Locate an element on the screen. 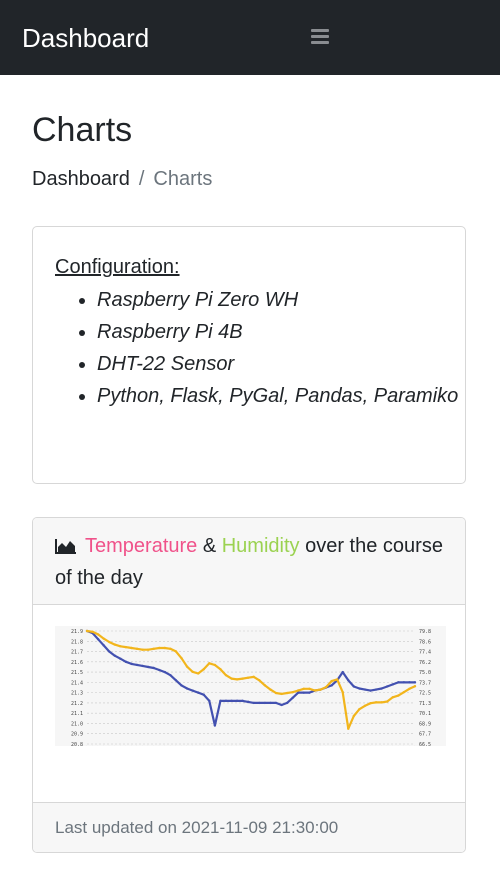  y-left-tick-label: 21.3 is located at coordinates (77, 694).